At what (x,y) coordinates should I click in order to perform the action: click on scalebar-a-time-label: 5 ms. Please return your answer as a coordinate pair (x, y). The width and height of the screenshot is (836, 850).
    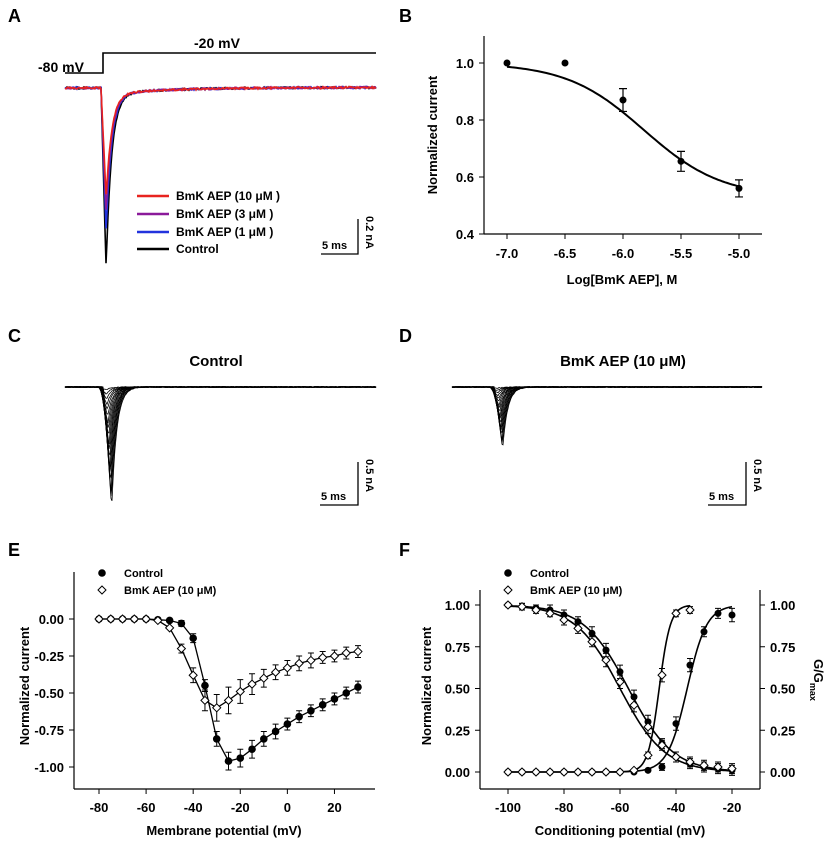
    Looking at the image, I should click on (334, 246).